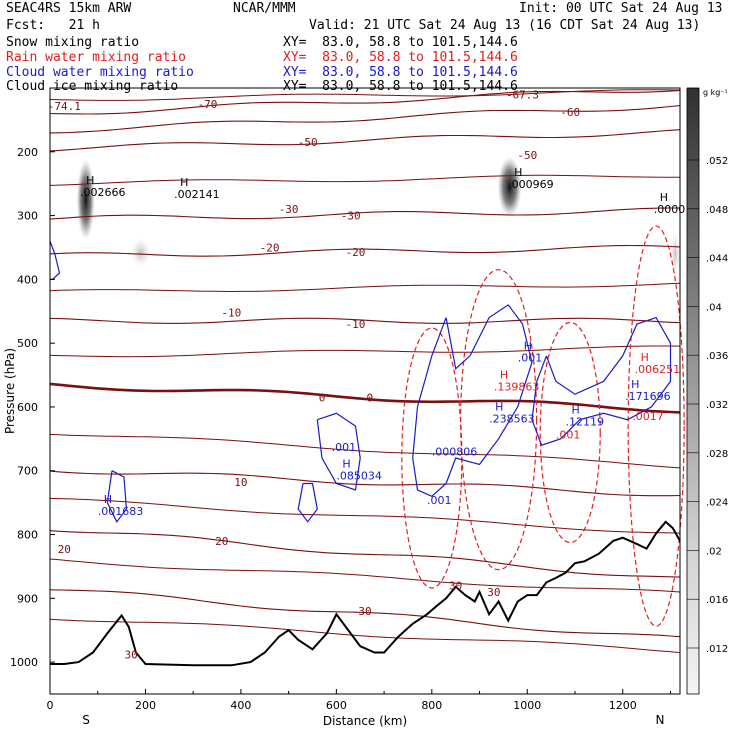 The image size is (740, 740). Describe the element at coordinates (400, 86) in the screenshot. I see `field-cloudice-xy: XY= 83.0, 58.8 to 101.5,144.6` at that location.